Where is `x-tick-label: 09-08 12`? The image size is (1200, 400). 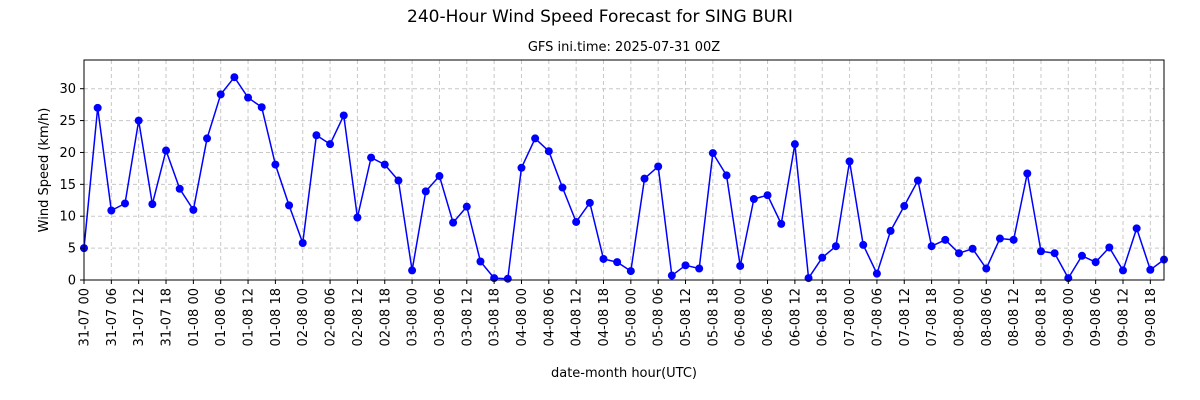 x-tick-label: 09-08 12 is located at coordinates (1123, 317).